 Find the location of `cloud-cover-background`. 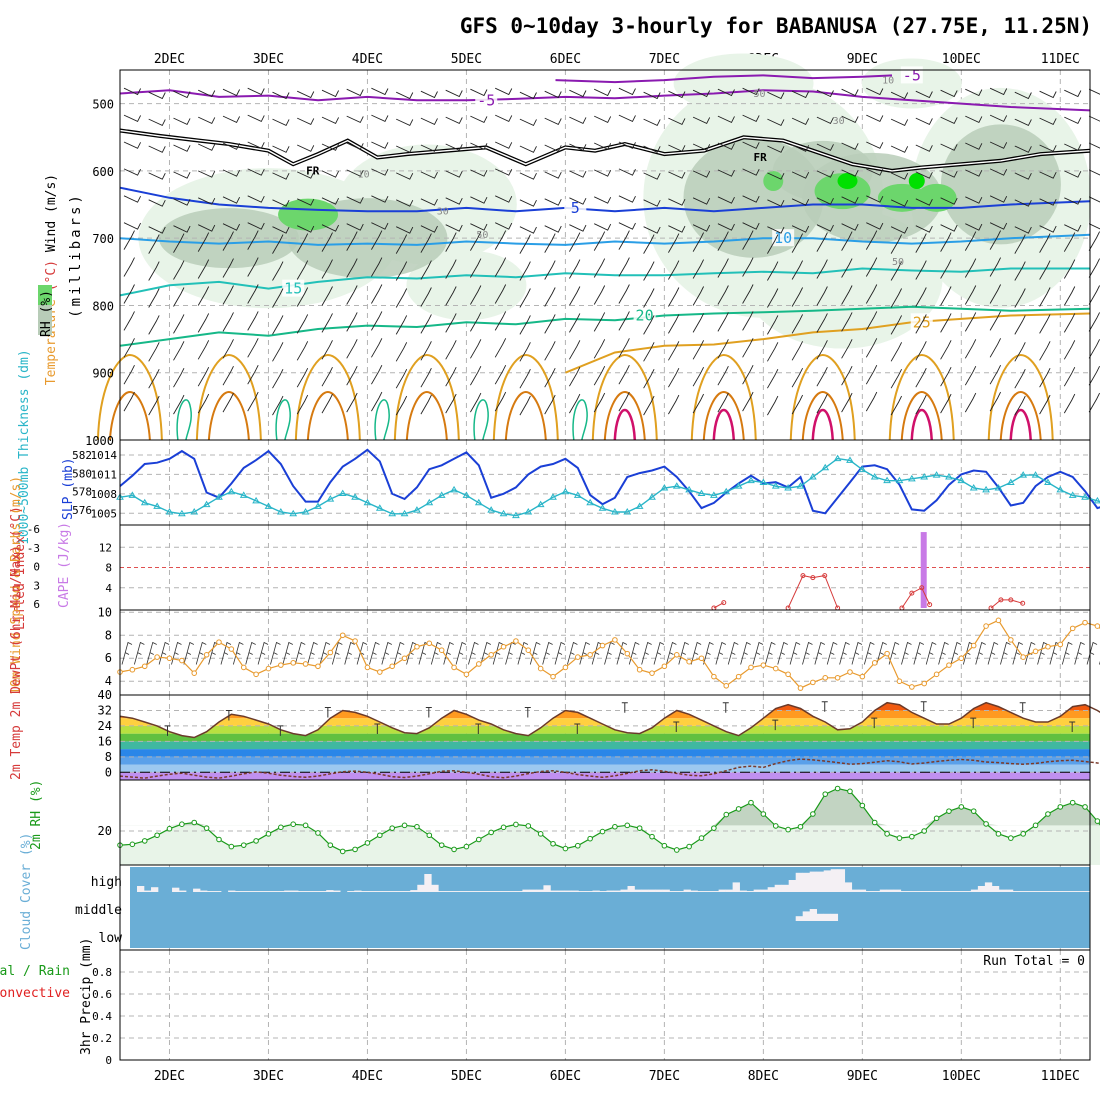

cloud-cover-background is located at coordinates (610, 907).